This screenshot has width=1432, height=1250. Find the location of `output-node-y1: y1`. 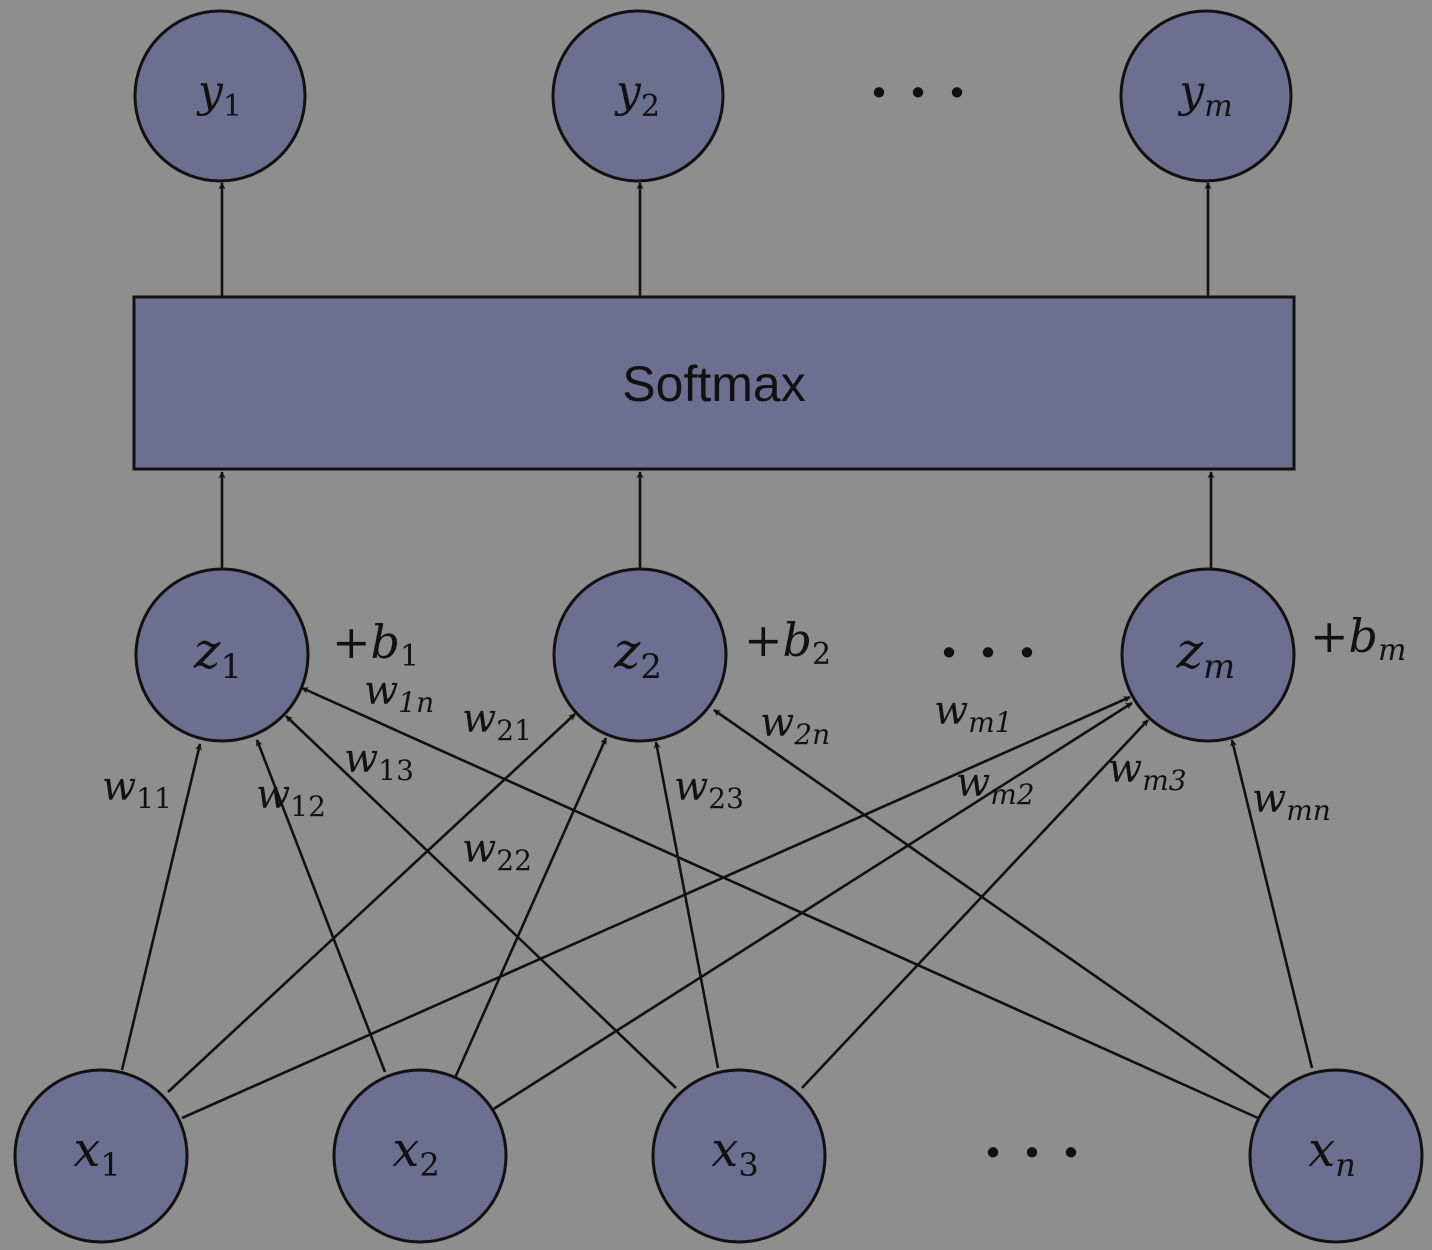

output-node-y1: y1 is located at coordinates (220, 96).